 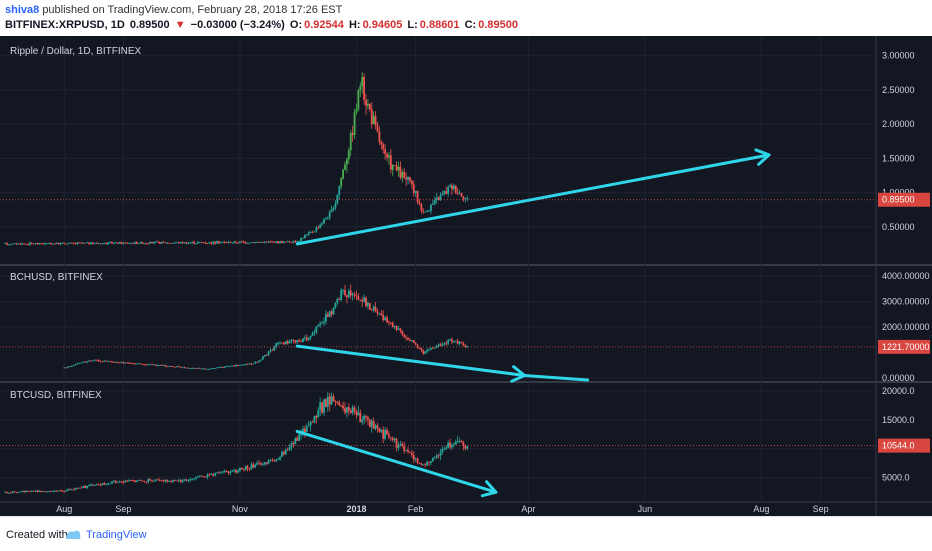 What do you see at coordinates (396, 461) in the screenshot?
I see `trend-arrow-line` at bounding box center [396, 461].